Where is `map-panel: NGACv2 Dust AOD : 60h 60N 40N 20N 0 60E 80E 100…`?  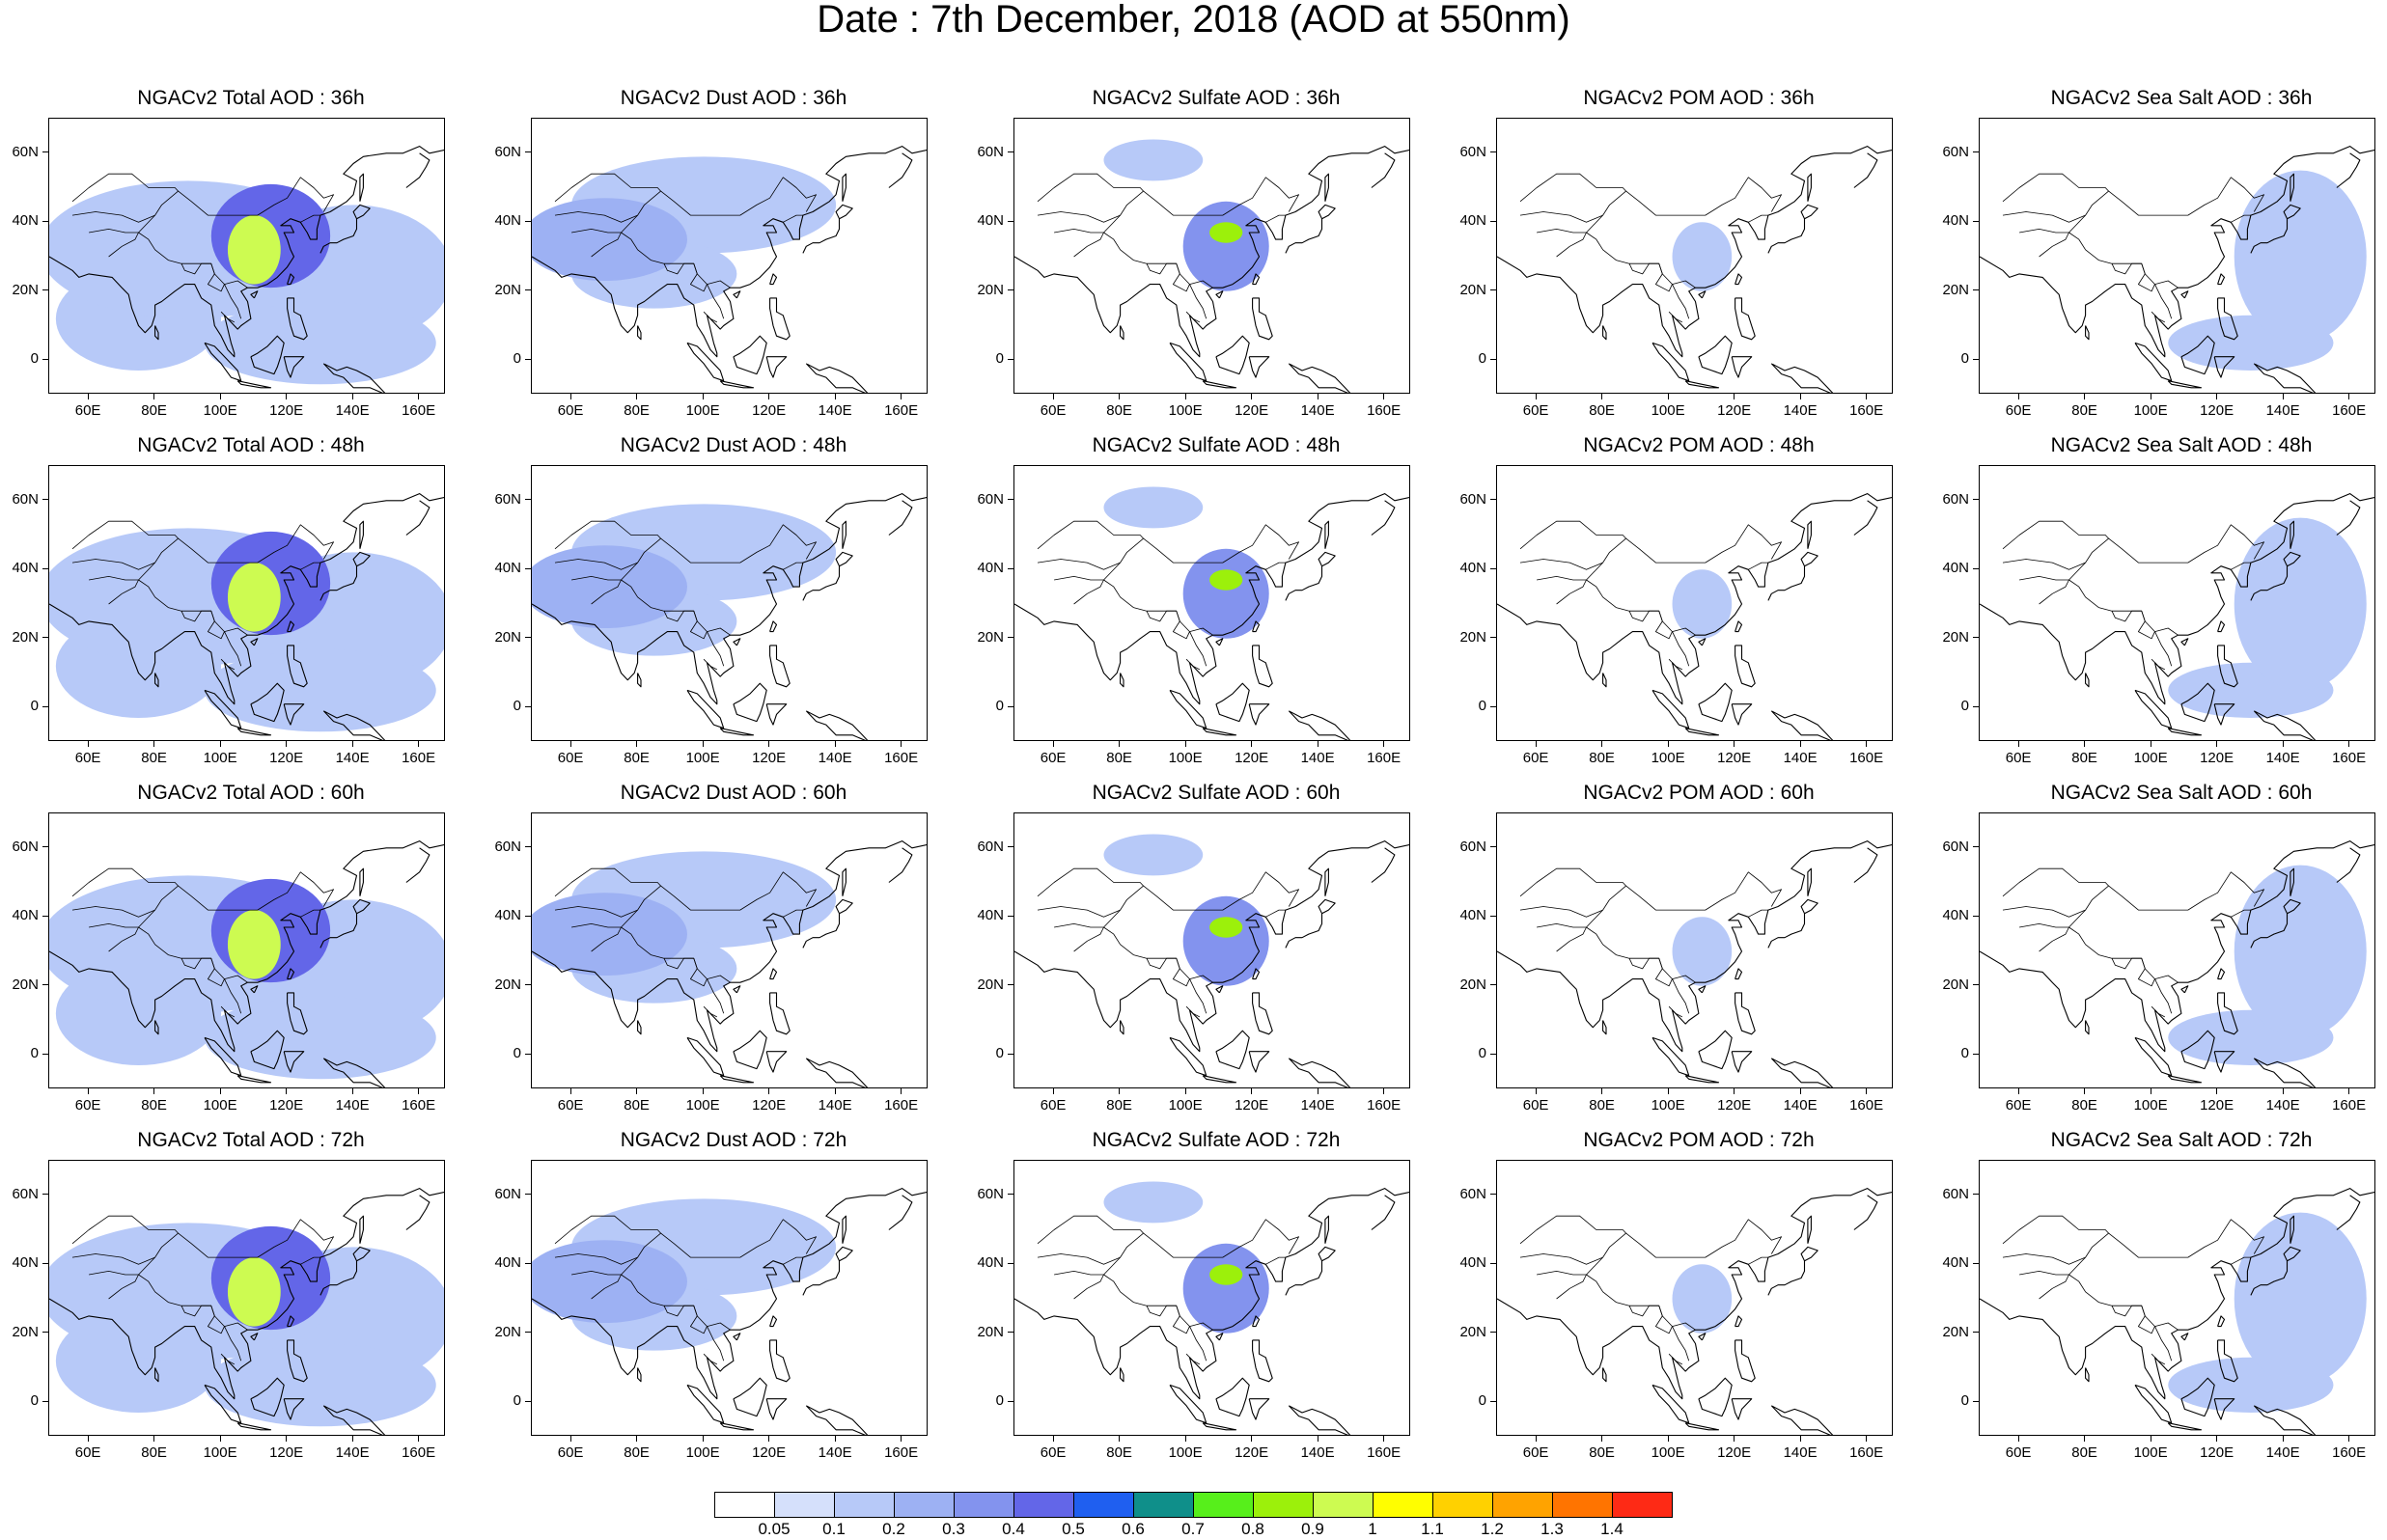 map-panel: NGACv2 Dust AOD : 60h 60N 40N 20N 0 60E 80E 100… is located at coordinates (724, 955).